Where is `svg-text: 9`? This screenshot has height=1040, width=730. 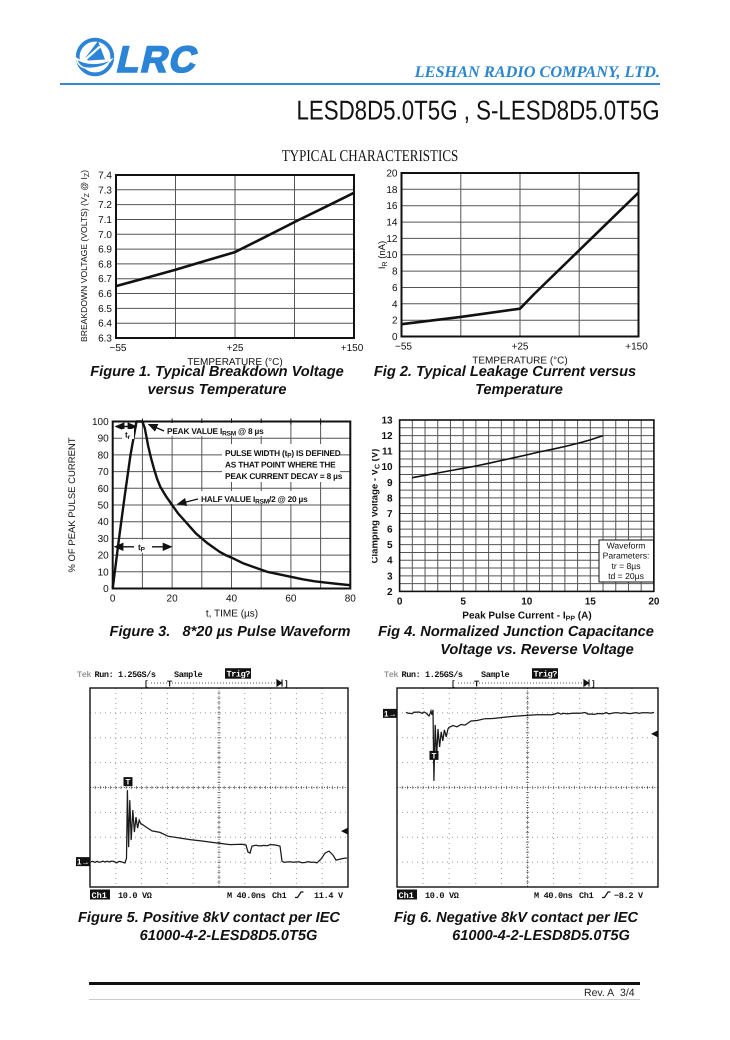 svg-text: 9 is located at coordinates (390, 483).